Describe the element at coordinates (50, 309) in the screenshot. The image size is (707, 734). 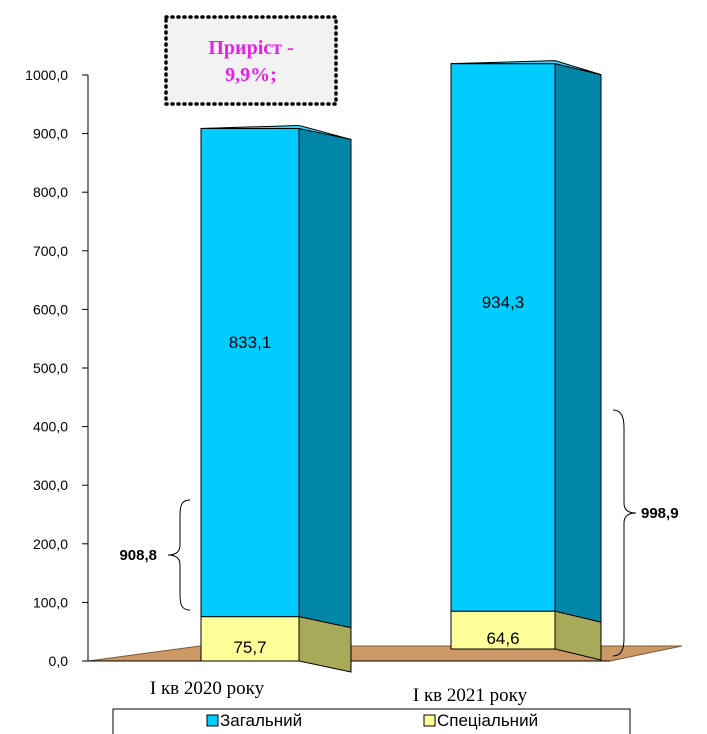
I see `y-tick-label: 600,0` at that location.